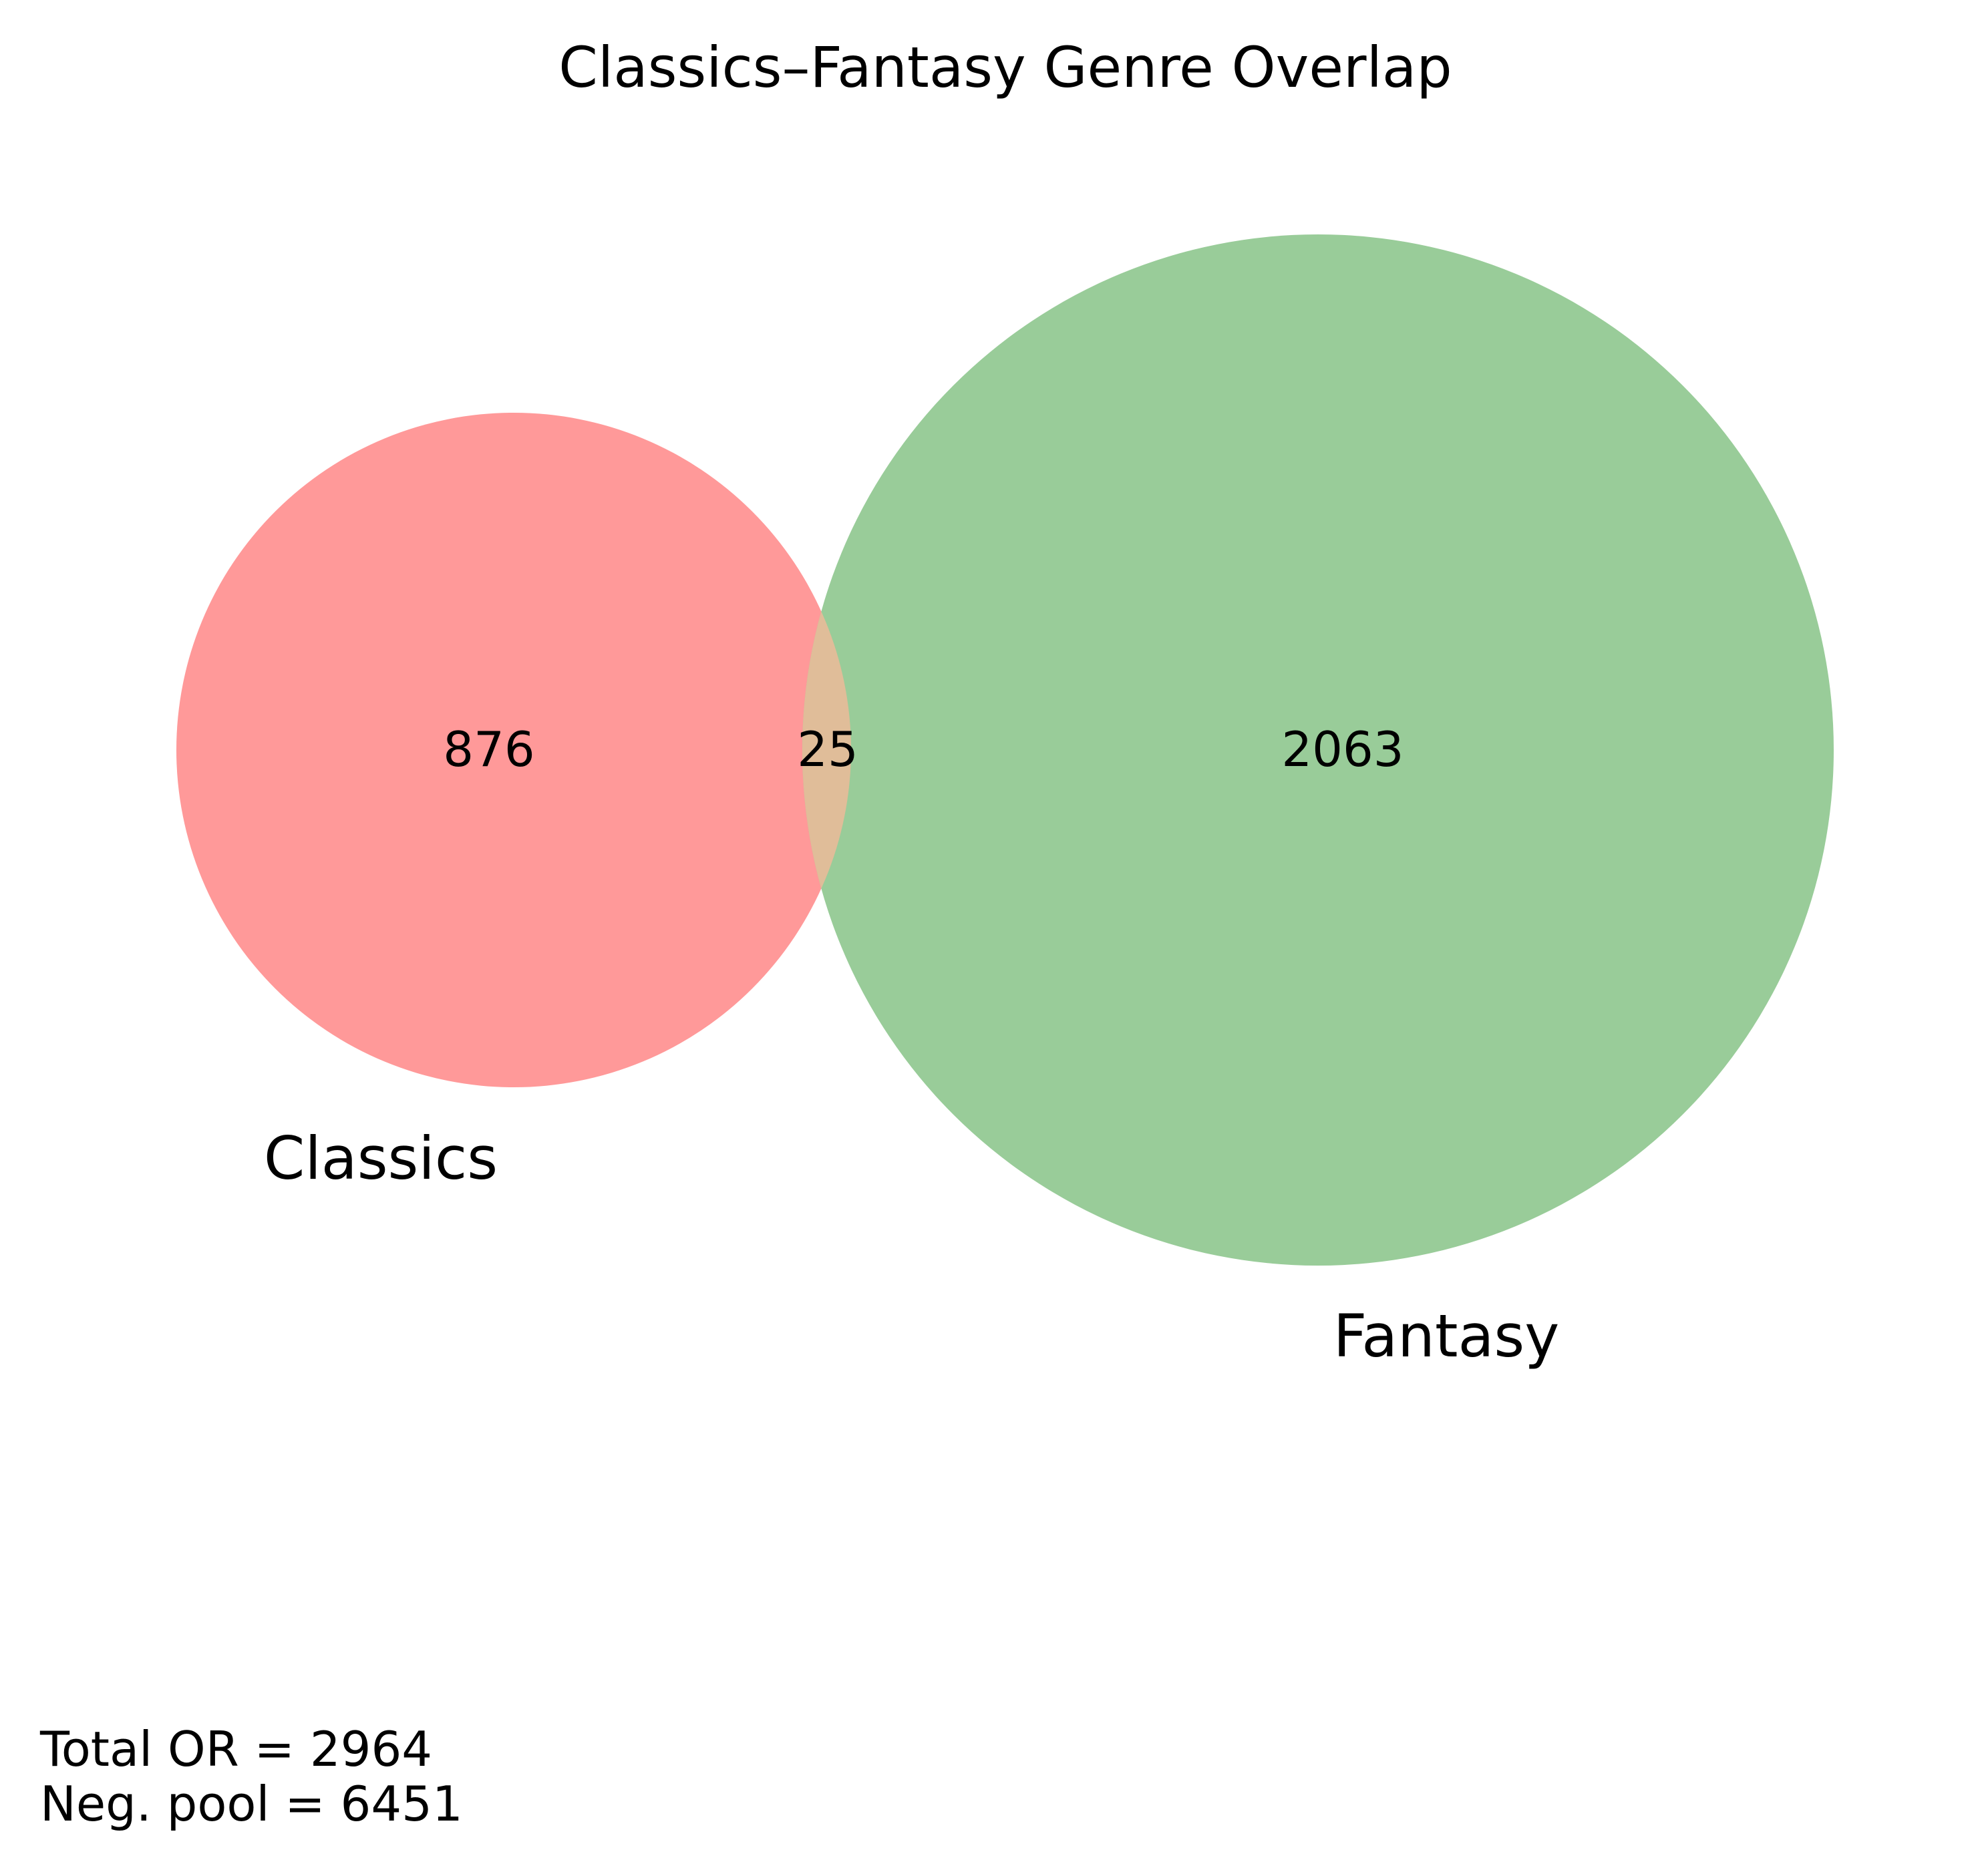  What do you see at coordinates (1005, 67) in the screenshot?
I see `chart-title: Classics–Fantasy Genre Overlap` at bounding box center [1005, 67].